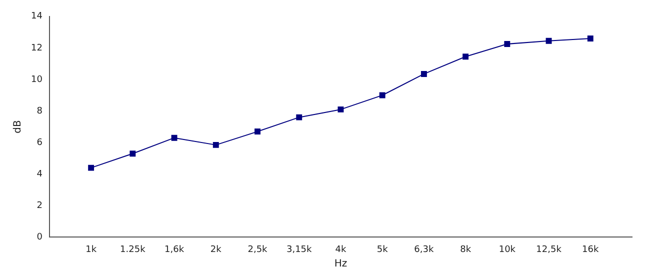 The width and height of the screenshot is (650, 280). Describe the element at coordinates (341, 249) in the screenshot. I see `x-tick-label: 4k` at that location.